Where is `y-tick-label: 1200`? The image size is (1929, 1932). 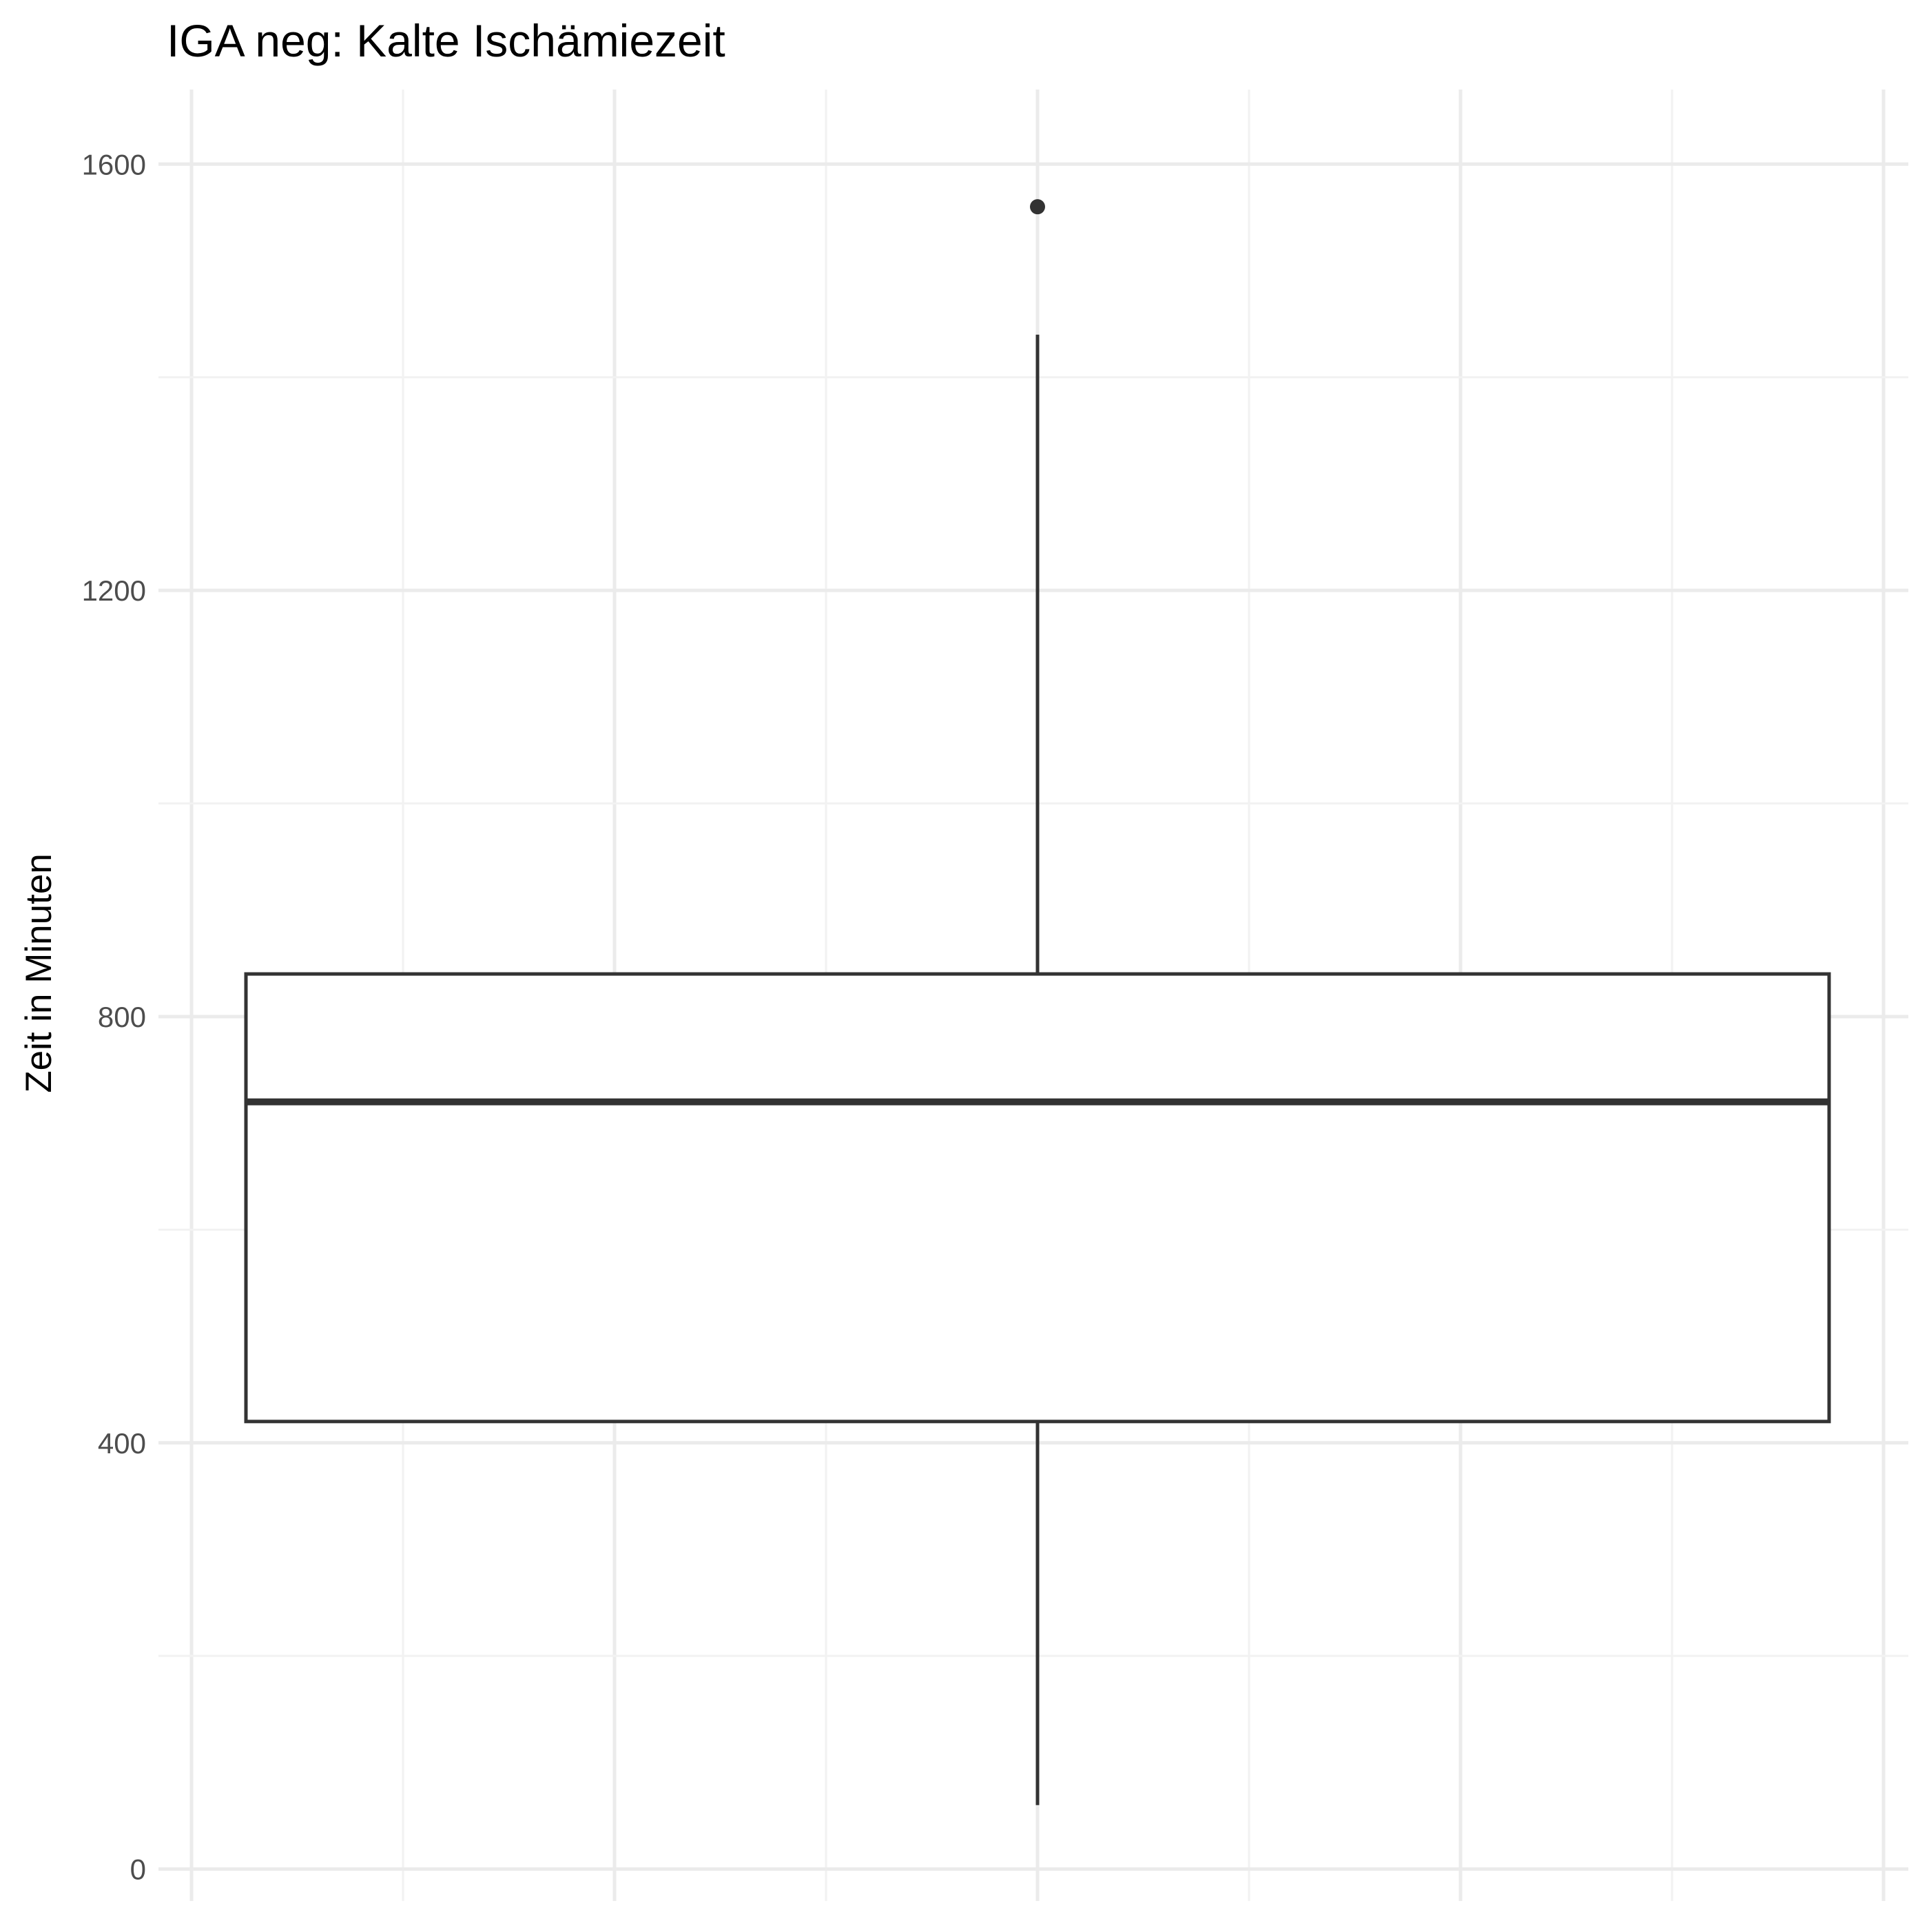
y-tick-label: 1200 is located at coordinates (114, 590).